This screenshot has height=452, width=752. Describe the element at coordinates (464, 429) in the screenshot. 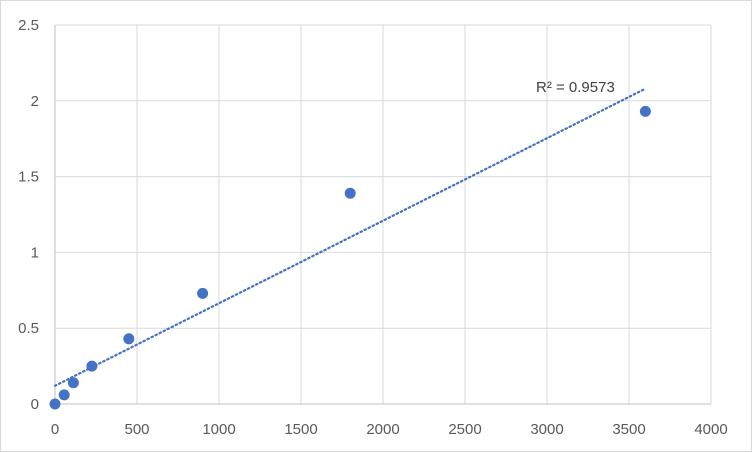

I see `x-tick-label: 2500` at that location.